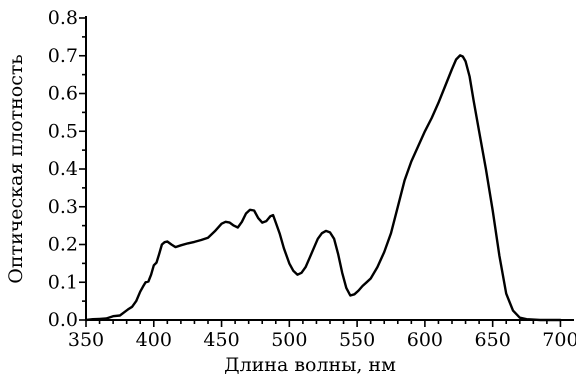 This screenshot has width=576, height=378. Describe the element at coordinates (357, 340) in the screenshot. I see `x-tick-label: 550` at that location.